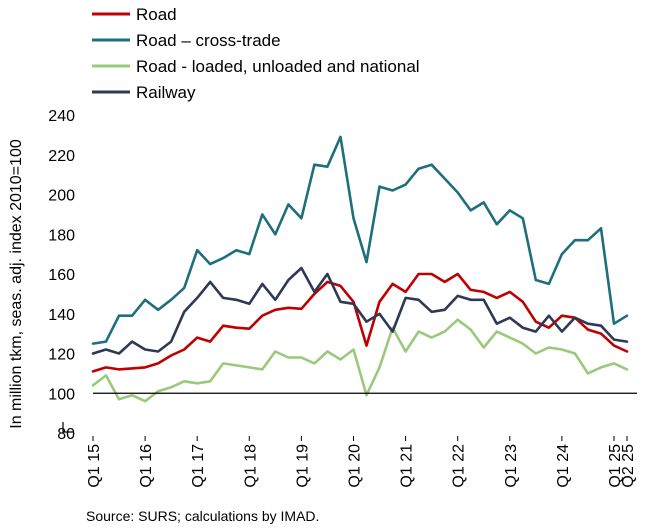 The height and width of the screenshot is (532, 651). I want to click on axis-break-mark, so click(67, 427).